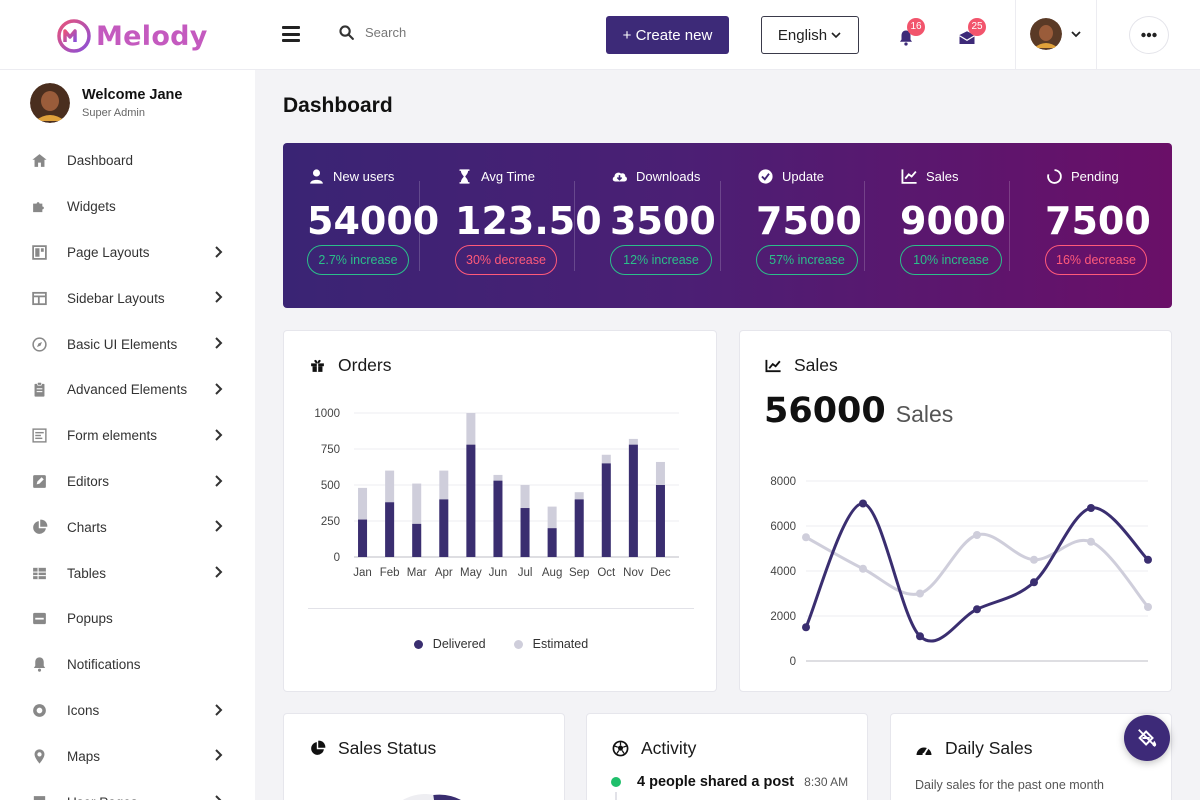 This screenshot has width=1200, height=800. I want to click on legend-label: Estimated, so click(560, 644).